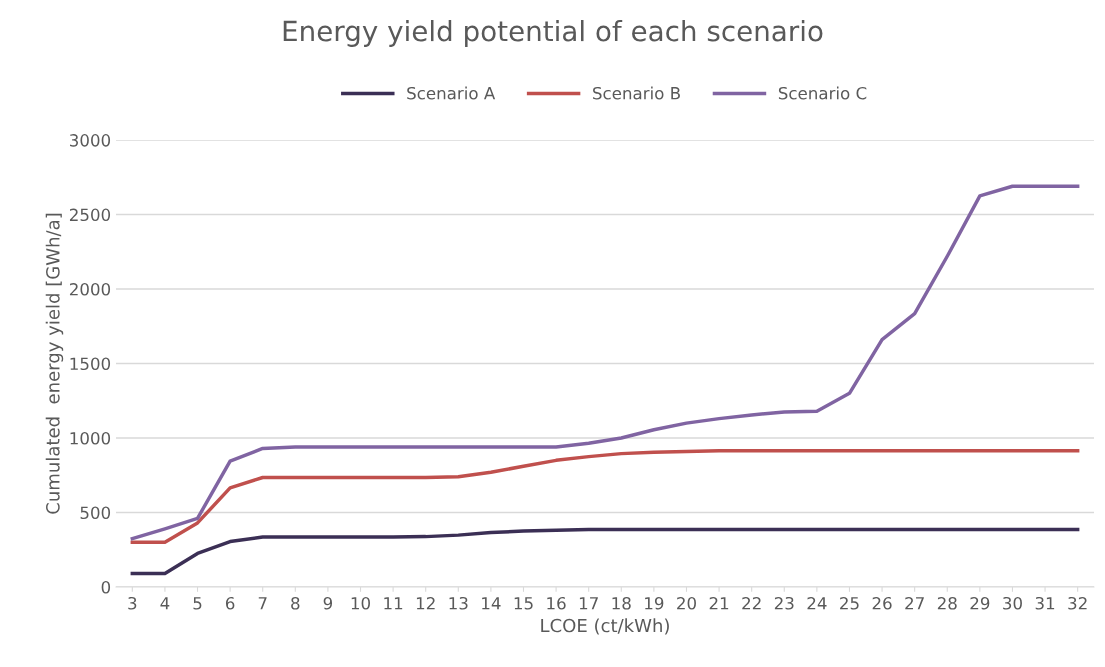  What do you see at coordinates (54, 363) in the screenshot?
I see `y-axis-title: Cumulated energy yield [GWh/a]` at bounding box center [54, 363].